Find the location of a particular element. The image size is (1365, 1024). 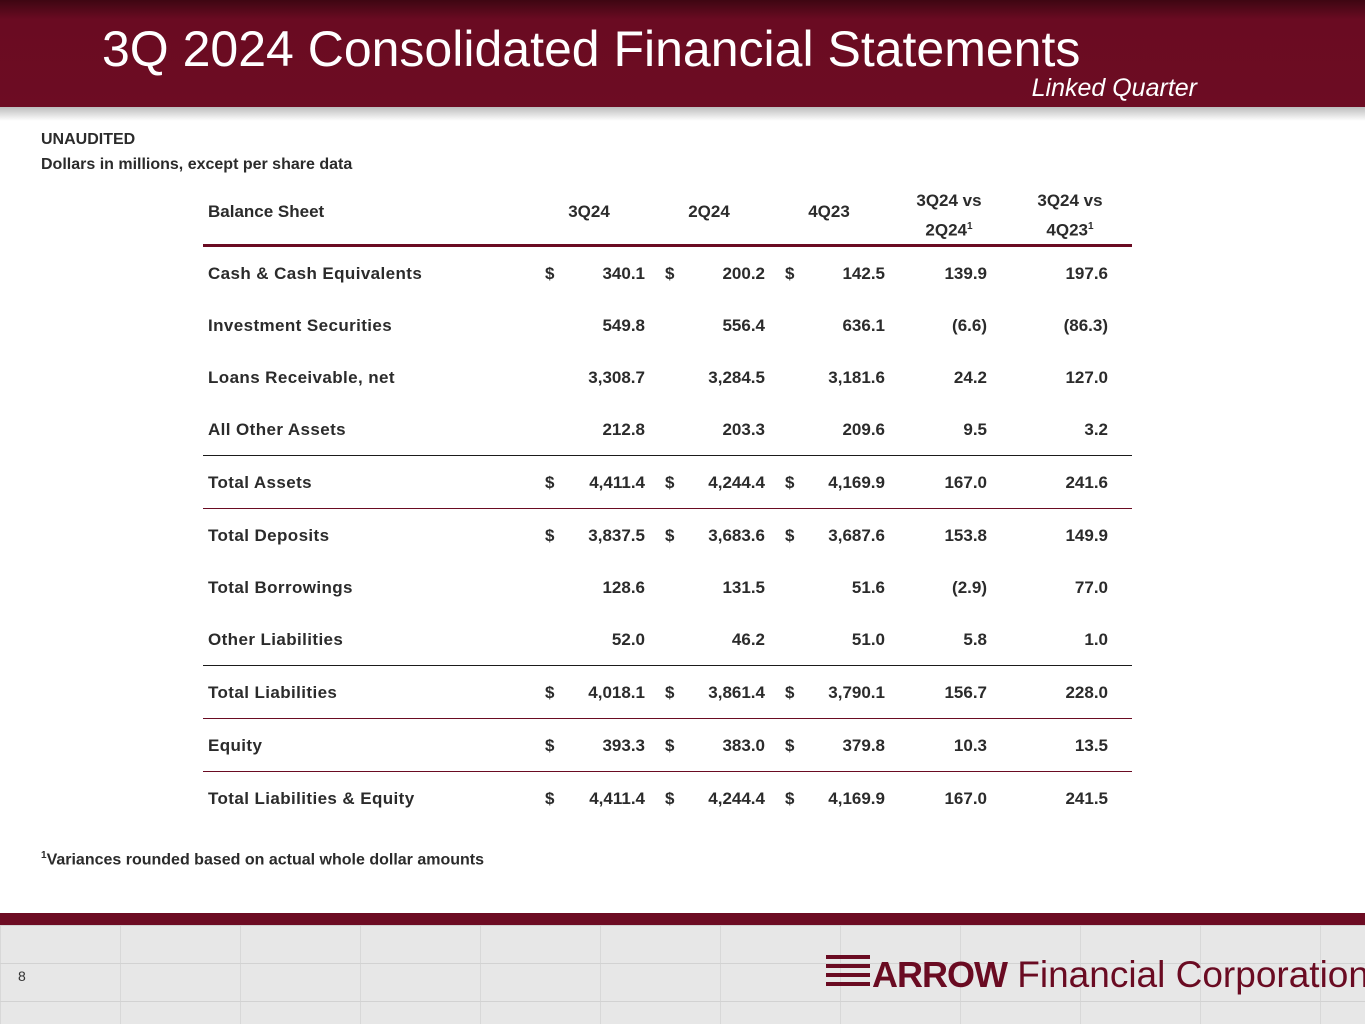

row-value-4q23: 51.0 is located at coordinates (868, 639).